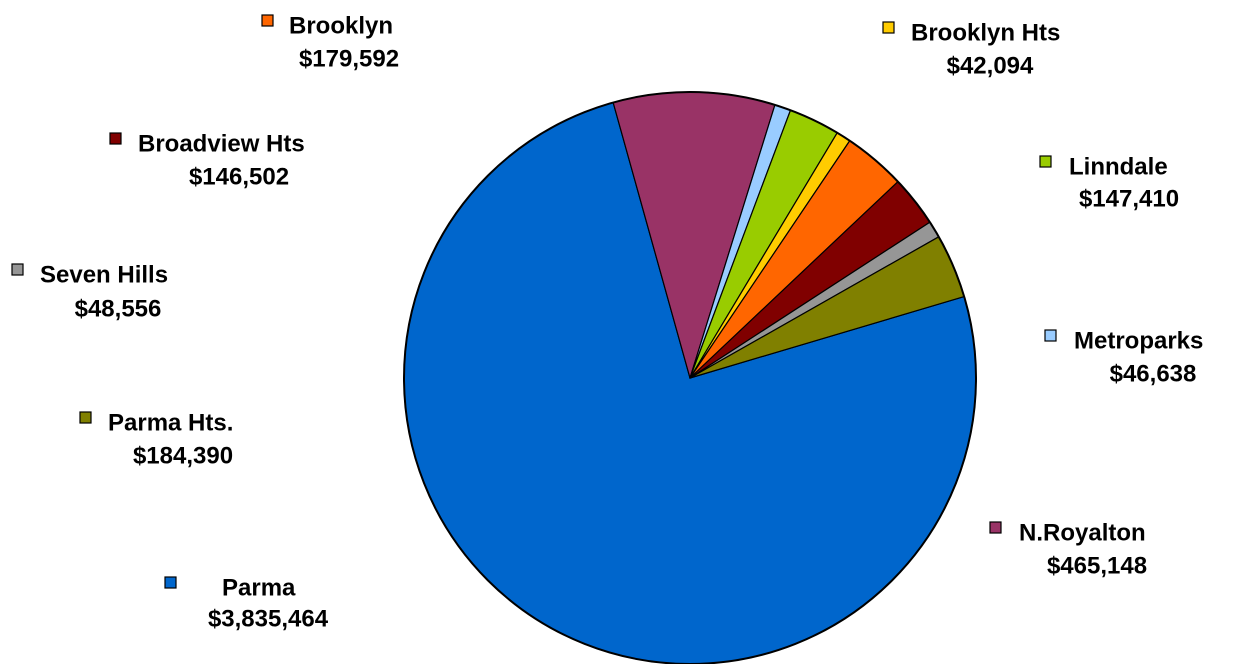 This screenshot has height=664, width=1237. I want to click on value-label-metroparks: $46,638, so click(1153, 374).